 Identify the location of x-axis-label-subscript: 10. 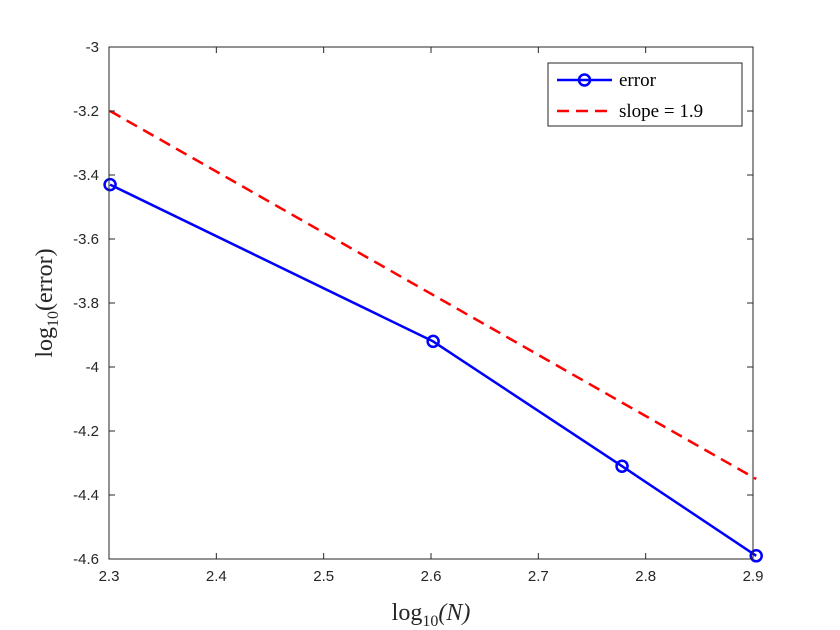
(430, 621).